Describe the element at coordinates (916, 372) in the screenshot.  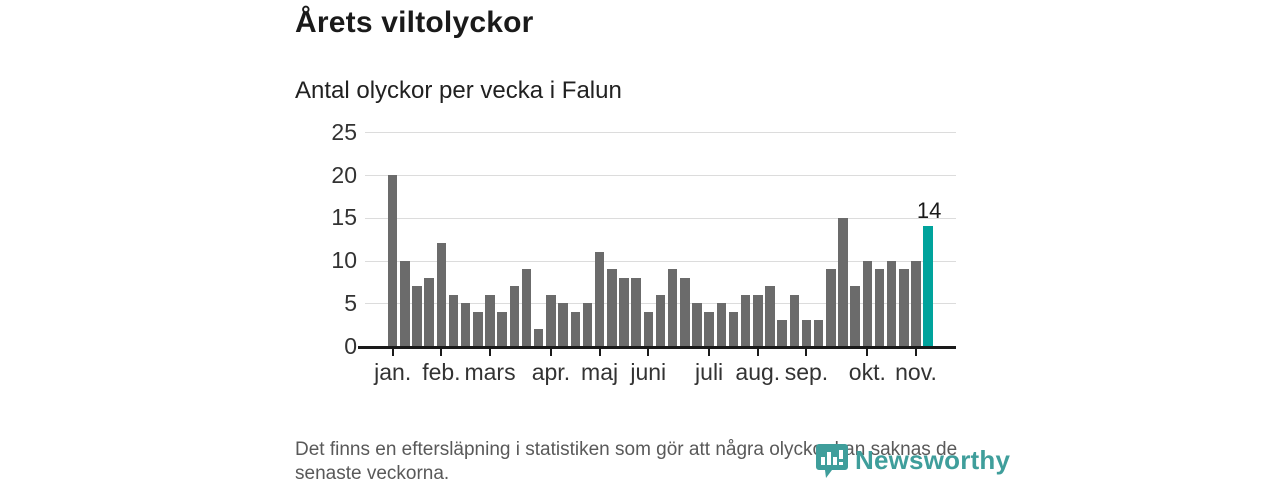
I see `x-axis-label-nov: nov.` at that location.